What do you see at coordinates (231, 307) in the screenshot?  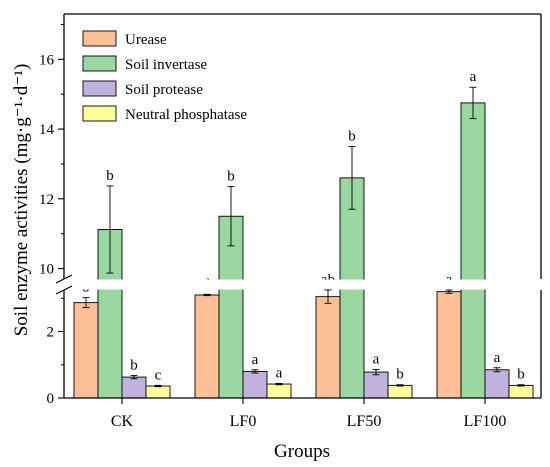 I see `bar-lf0-soil-invertase` at bounding box center [231, 307].